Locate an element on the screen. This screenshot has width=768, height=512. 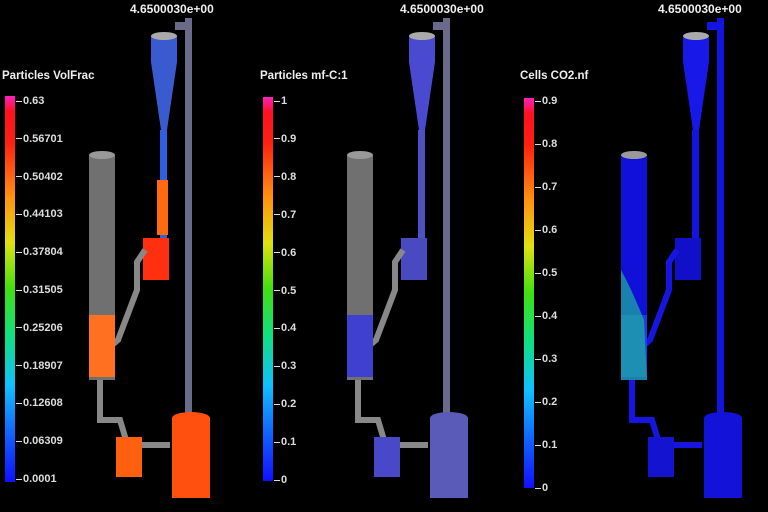
colorbar-tick-label: 0.56701 is located at coordinates (39, 139).